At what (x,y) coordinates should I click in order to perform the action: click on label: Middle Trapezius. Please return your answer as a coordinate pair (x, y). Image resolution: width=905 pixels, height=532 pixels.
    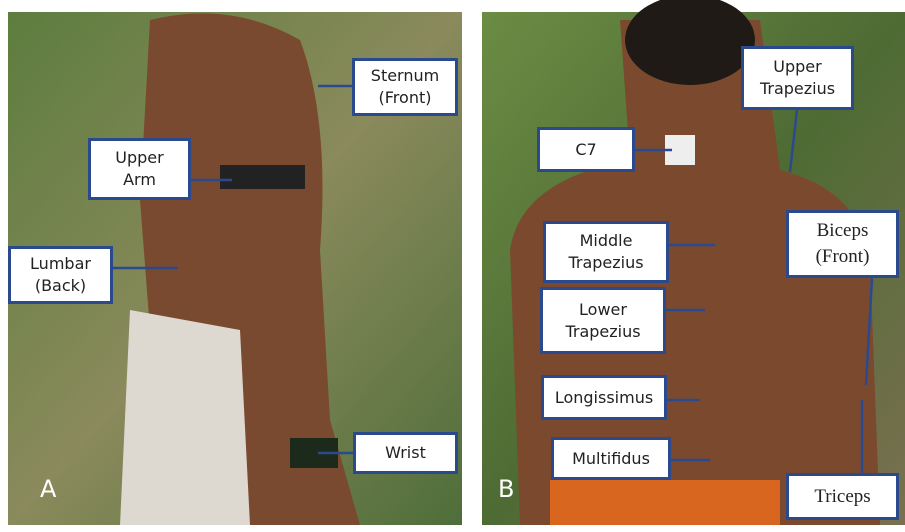
    Looking at the image, I should click on (606, 252).